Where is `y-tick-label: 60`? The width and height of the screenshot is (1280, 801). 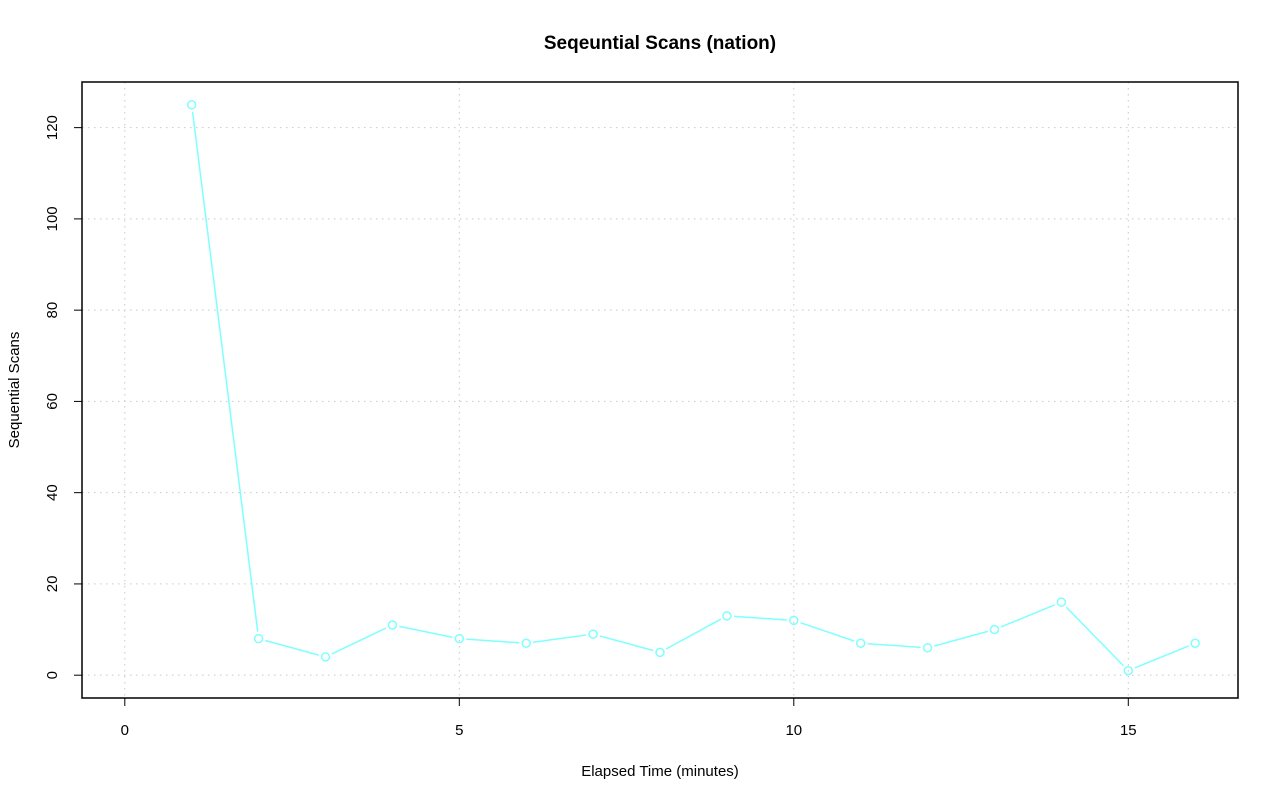 y-tick-label: 60 is located at coordinates (52, 401).